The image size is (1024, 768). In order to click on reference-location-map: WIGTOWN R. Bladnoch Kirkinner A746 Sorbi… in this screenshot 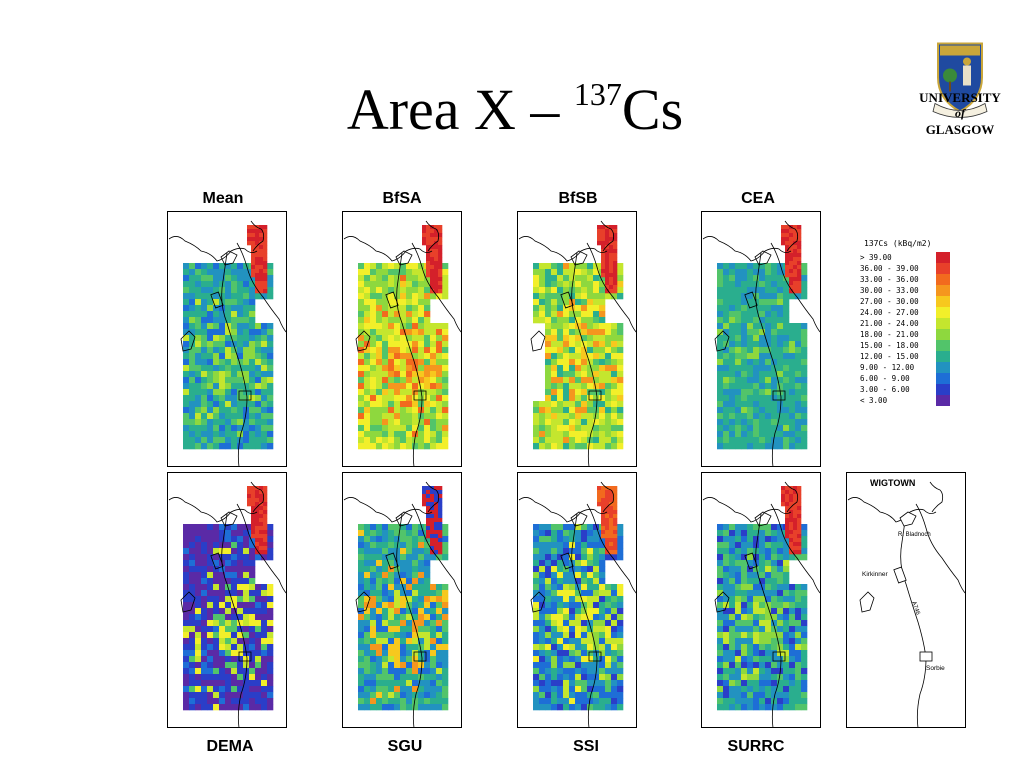, I will do `click(906, 600)`.